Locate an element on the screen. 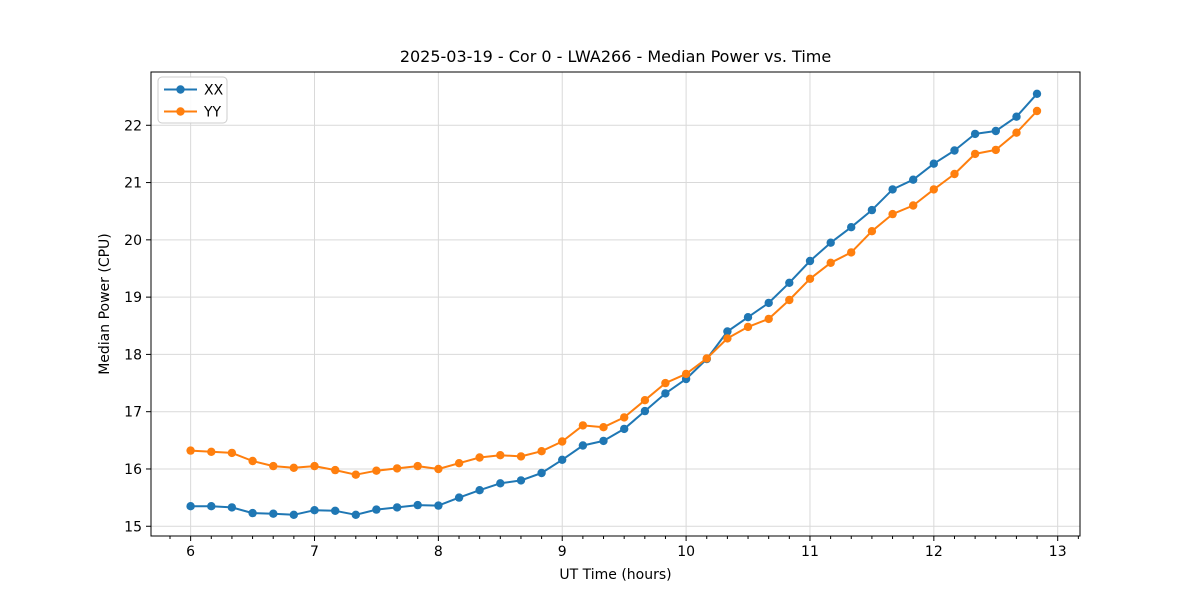  x-tick-label: 8 is located at coordinates (438, 552).